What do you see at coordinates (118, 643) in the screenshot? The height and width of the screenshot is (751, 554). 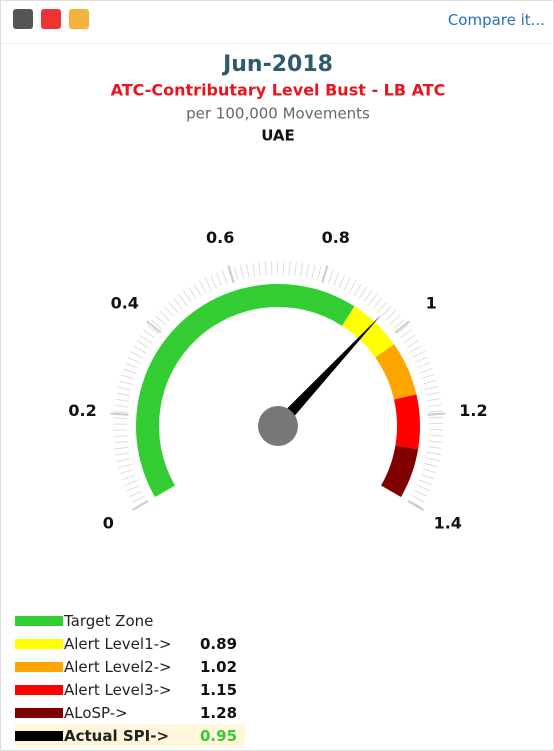 I see `legend-label: Alert Level1->` at bounding box center [118, 643].